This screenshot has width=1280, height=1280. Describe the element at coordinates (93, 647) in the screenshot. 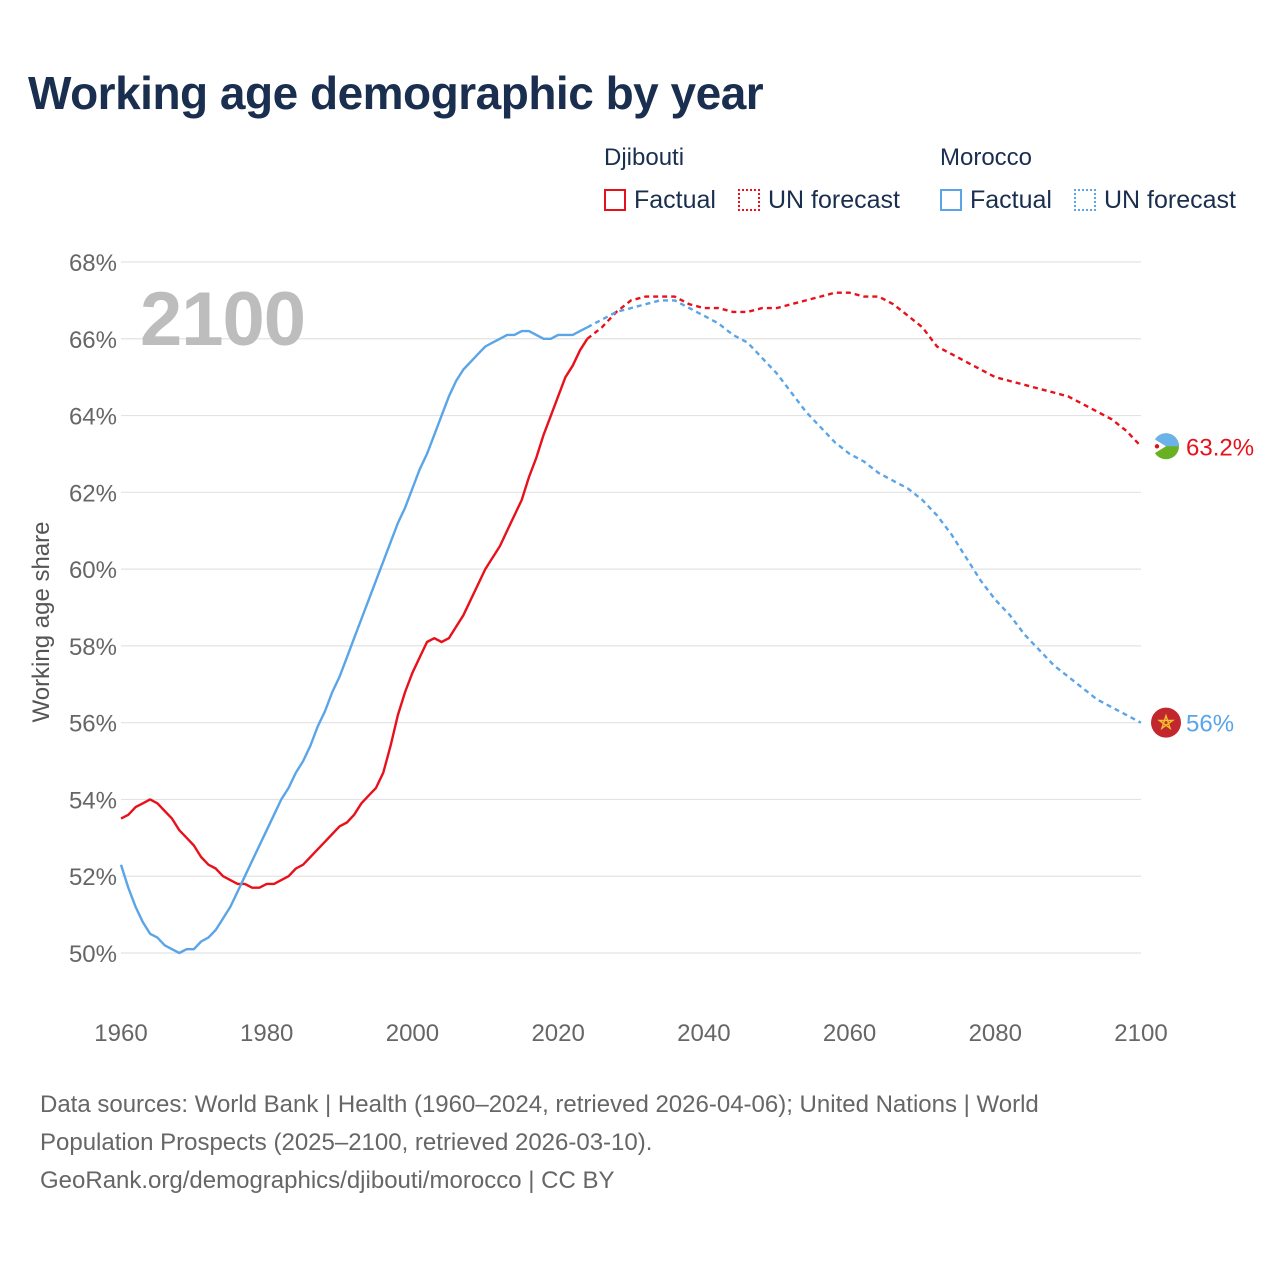

I see `y-tick-label: 58%` at that location.